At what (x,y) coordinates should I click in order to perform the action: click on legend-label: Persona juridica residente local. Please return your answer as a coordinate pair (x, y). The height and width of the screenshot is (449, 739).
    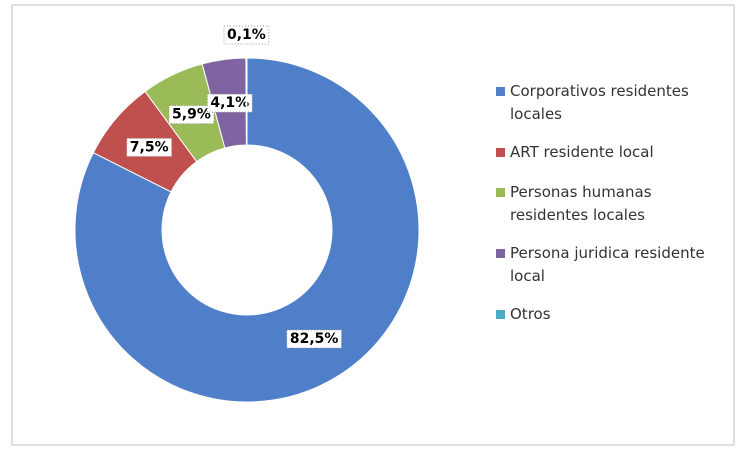
    Looking at the image, I should click on (607, 264).